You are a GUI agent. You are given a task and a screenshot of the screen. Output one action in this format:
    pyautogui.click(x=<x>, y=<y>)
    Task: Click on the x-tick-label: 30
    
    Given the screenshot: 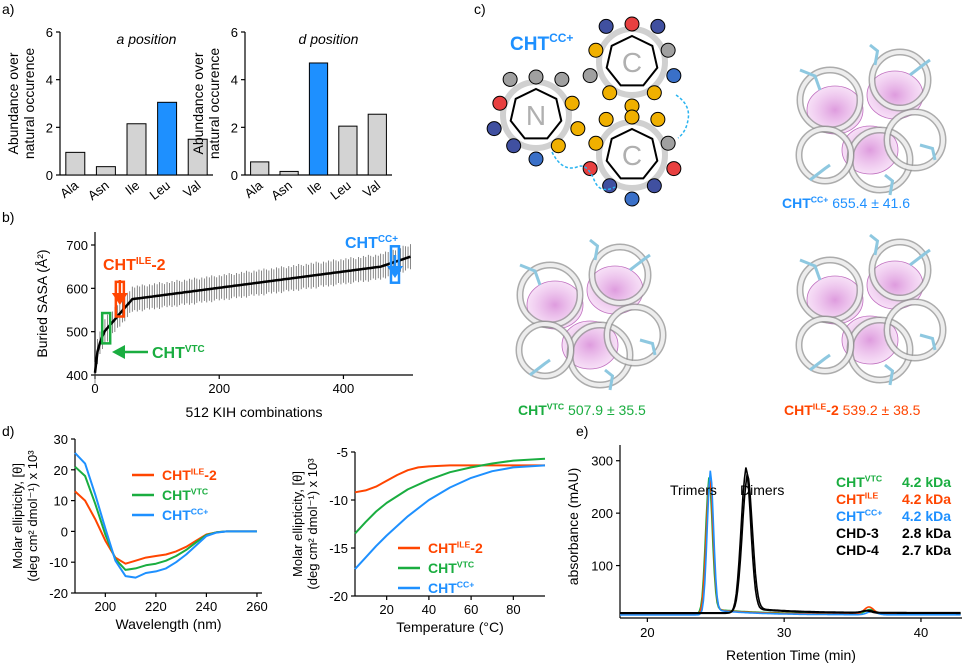 What is the action you would take?
    pyautogui.click(x=784, y=632)
    